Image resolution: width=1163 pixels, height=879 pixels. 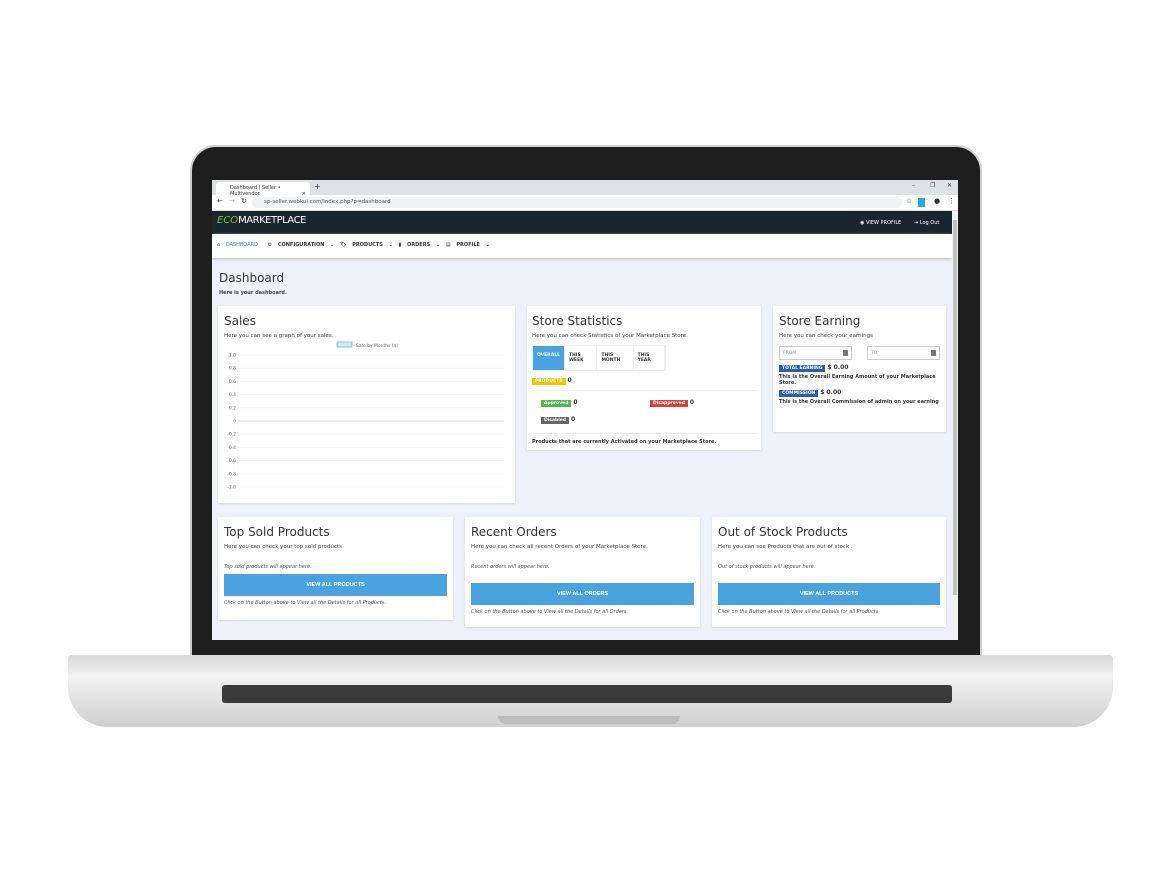 What do you see at coordinates (263, 189) in the screenshot?
I see `browser-tab: Dashboard | Seller • Multivendor ✕` at bounding box center [263, 189].